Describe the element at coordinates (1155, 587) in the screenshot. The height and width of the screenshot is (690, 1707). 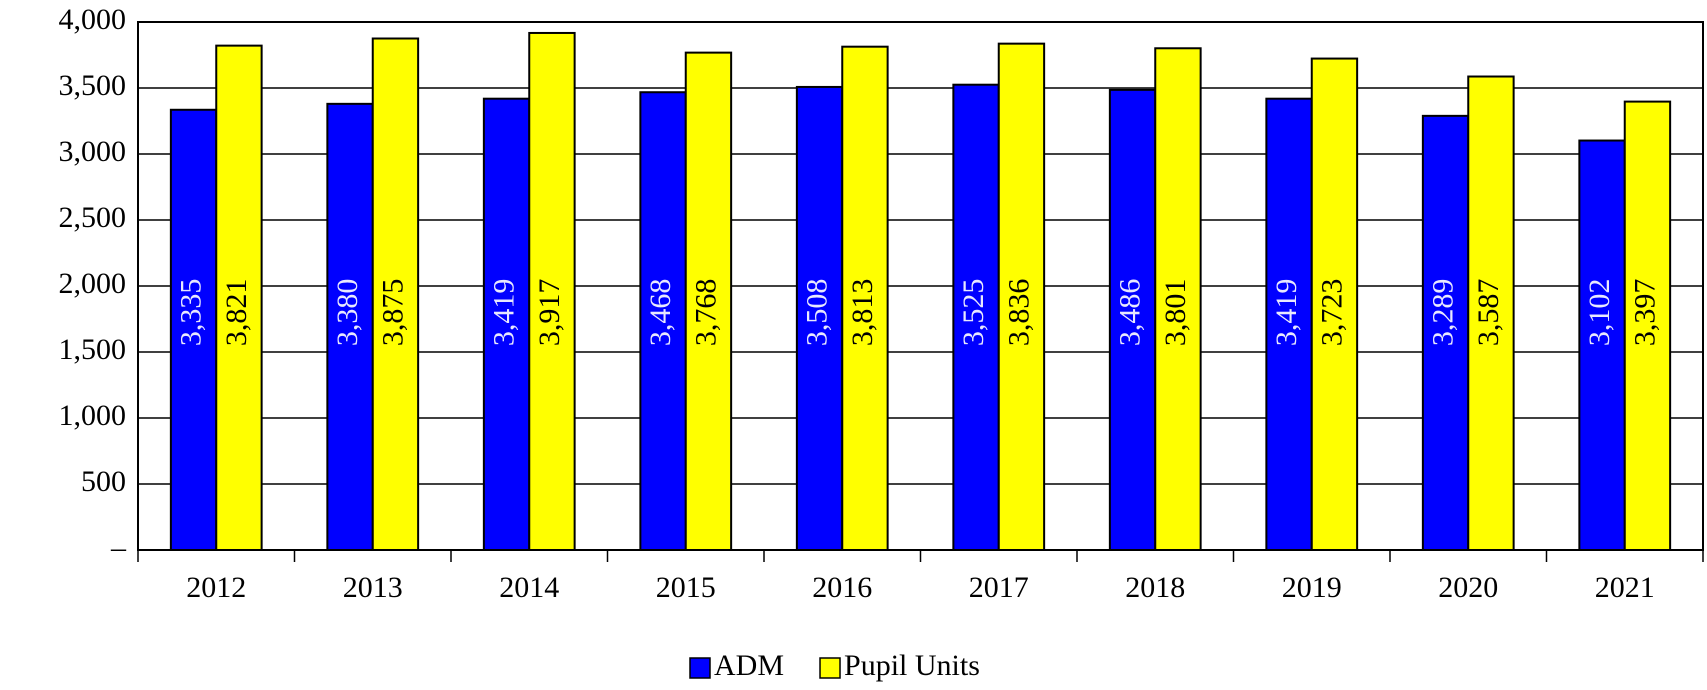
I see `x-tick-label: 2018` at that location.